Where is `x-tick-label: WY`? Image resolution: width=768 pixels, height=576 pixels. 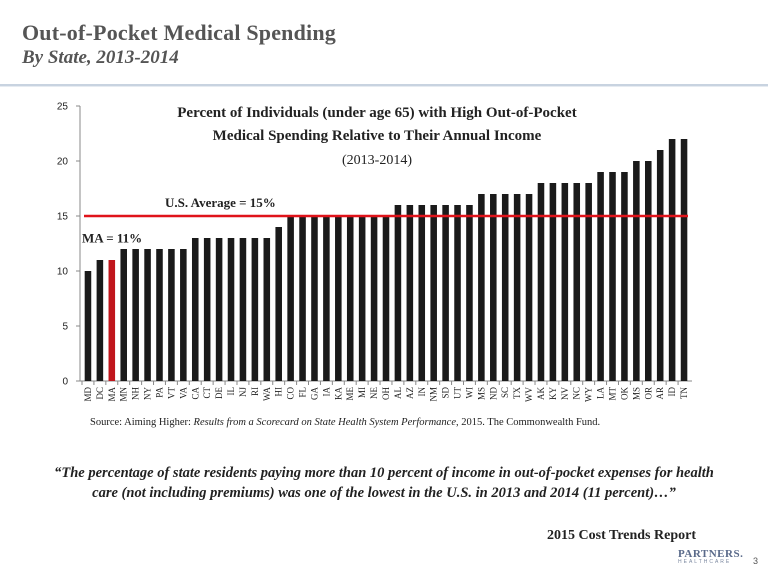
x-tick-label: WY is located at coordinates (589, 394).